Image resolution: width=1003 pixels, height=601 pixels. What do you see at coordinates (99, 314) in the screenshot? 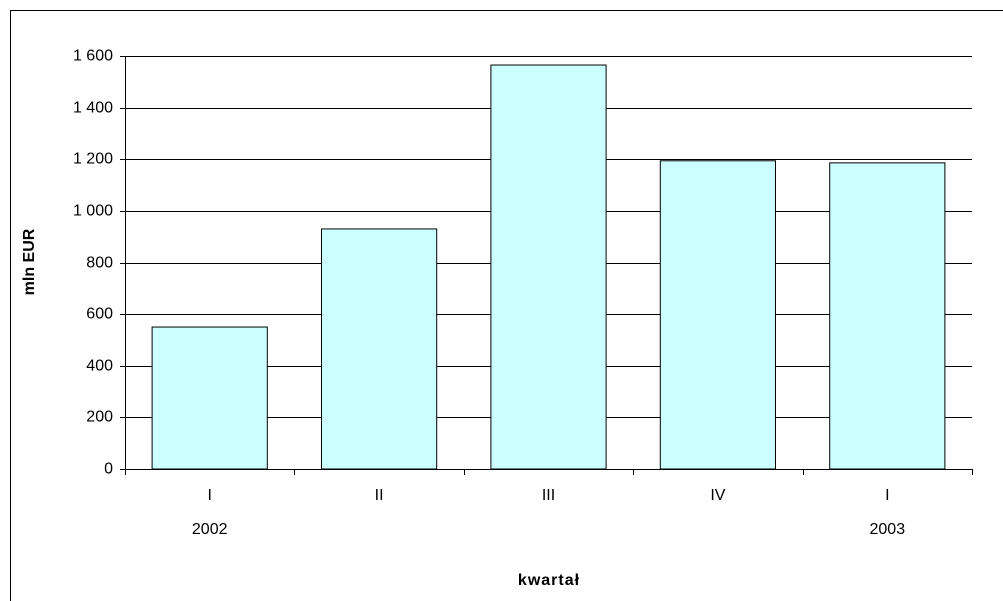
I see `y-tick-label: 600` at bounding box center [99, 314].